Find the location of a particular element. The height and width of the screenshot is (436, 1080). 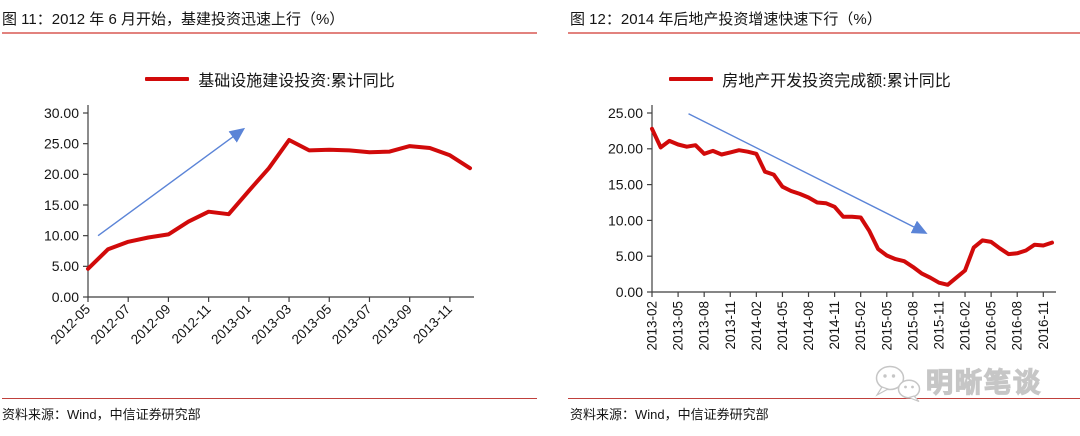

x-tick-label: 2013-07 is located at coordinates (352, 325).